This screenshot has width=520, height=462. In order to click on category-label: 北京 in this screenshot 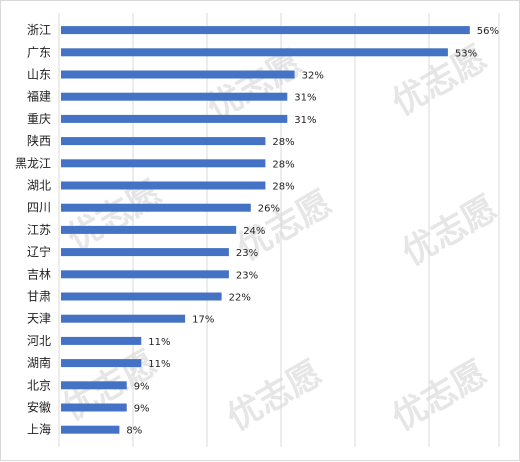, I will do `click(39, 385)`.